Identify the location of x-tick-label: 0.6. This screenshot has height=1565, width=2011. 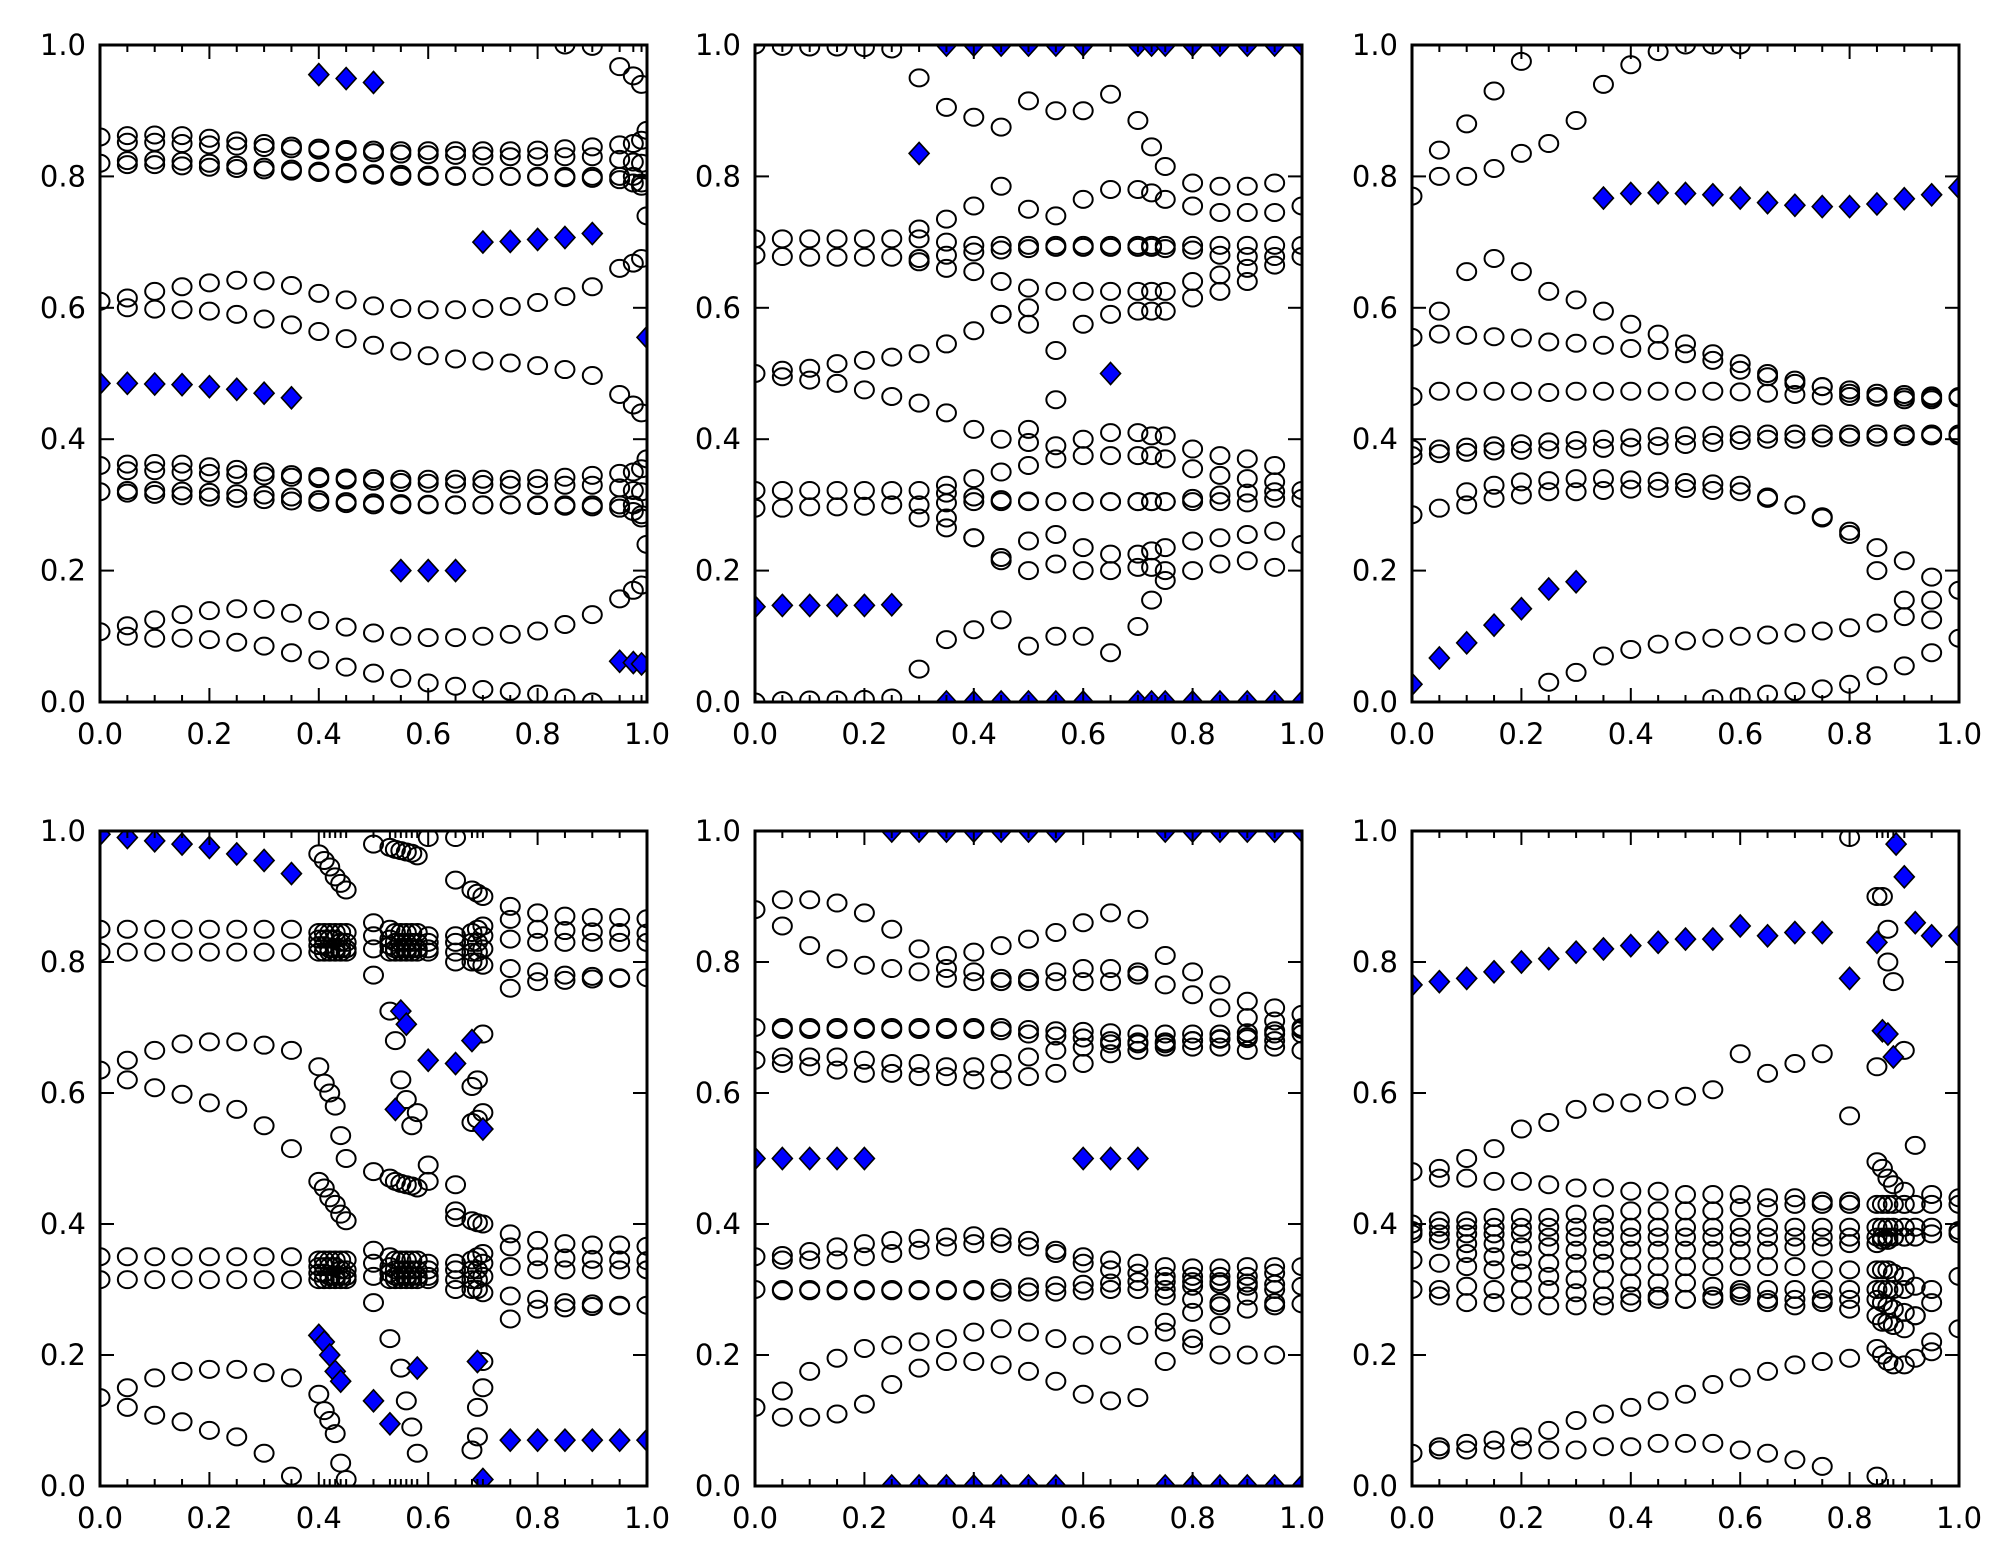
(428, 1518).